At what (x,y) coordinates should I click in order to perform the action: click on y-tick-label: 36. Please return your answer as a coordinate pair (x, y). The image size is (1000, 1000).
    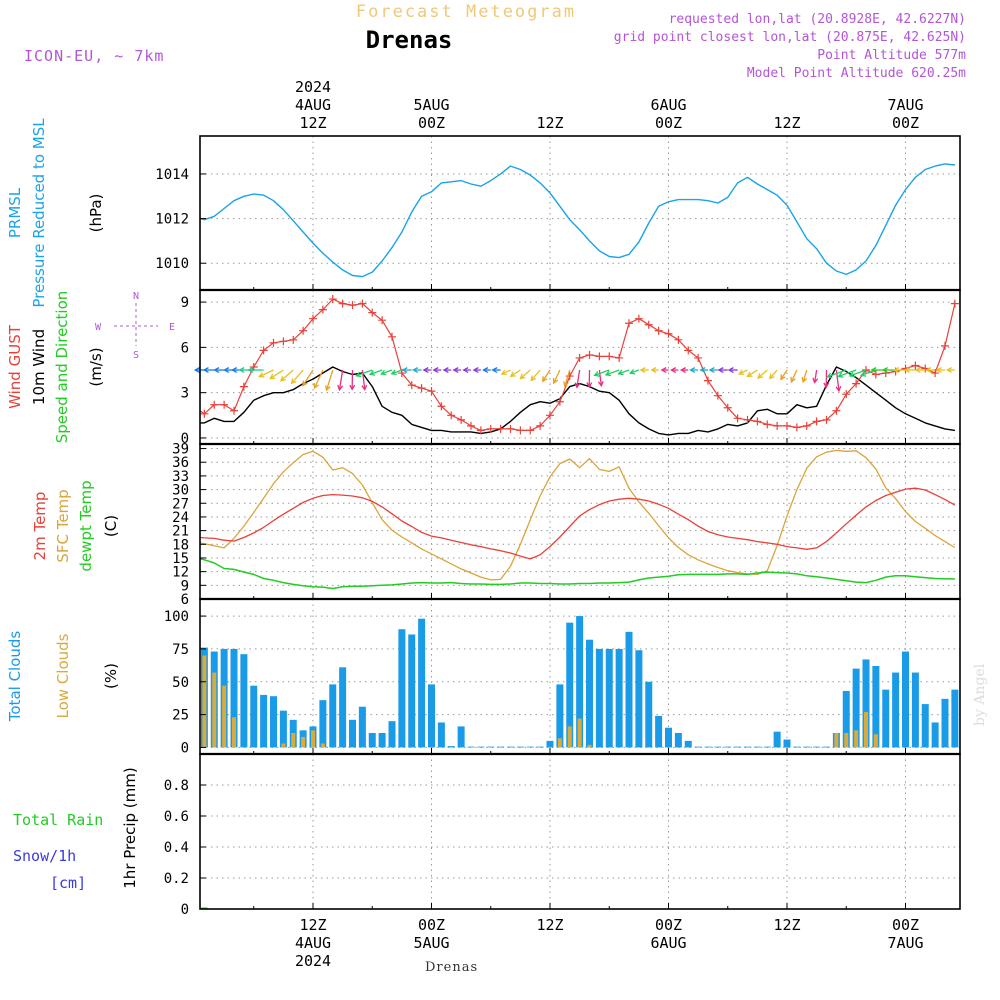
    Looking at the image, I should click on (180, 463).